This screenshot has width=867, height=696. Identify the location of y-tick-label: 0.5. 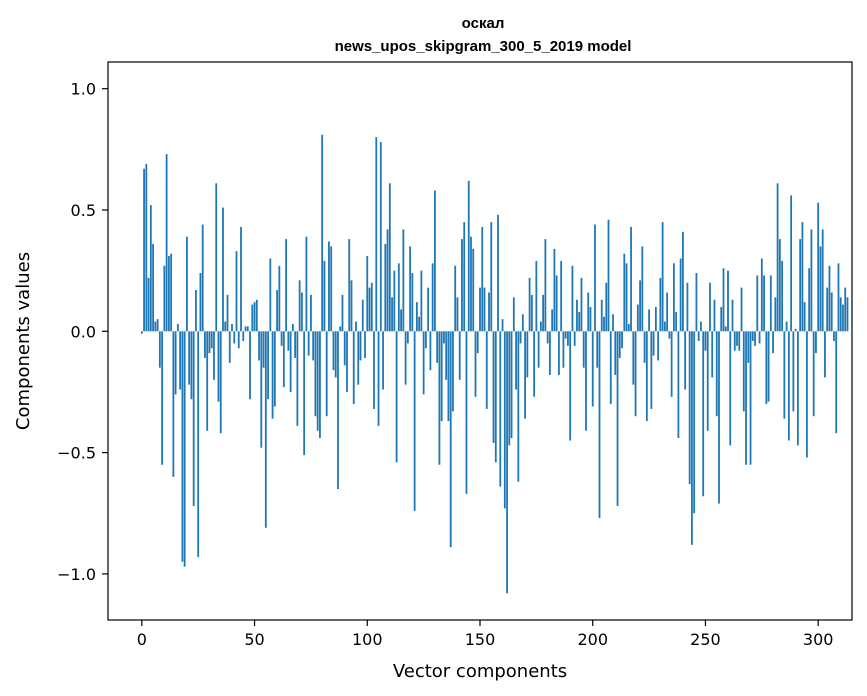
(83, 210).